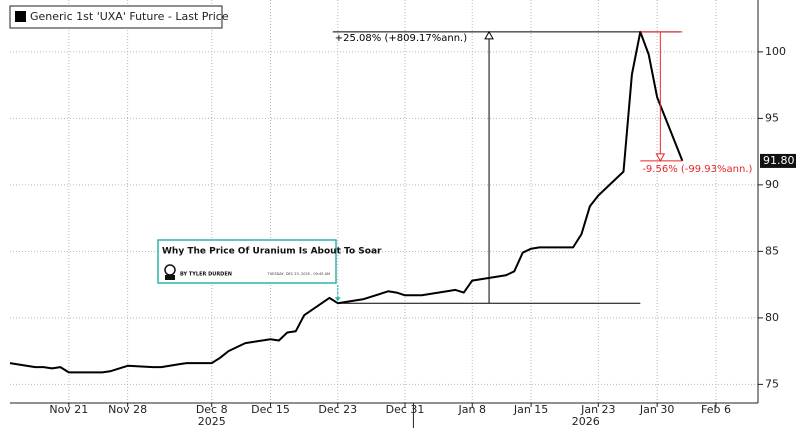 The width and height of the screenshot is (800, 428). I want to click on x-tick-label: Jan 8, so click(472, 409).